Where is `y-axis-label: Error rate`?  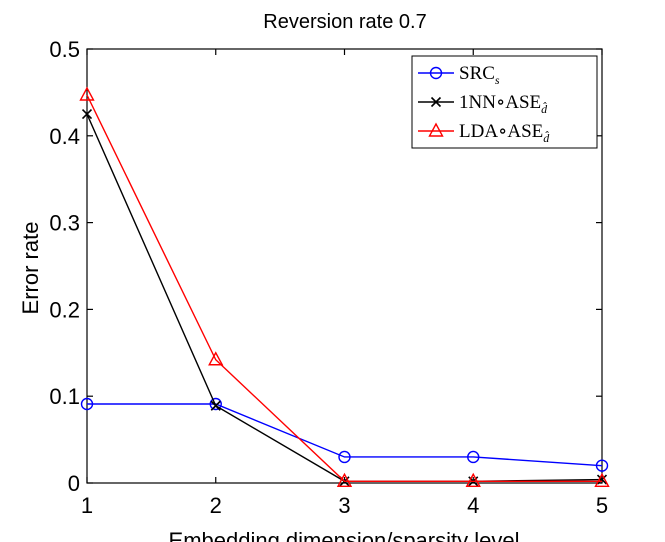 y-axis-label: Error rate is located at coordinates (30, 268).